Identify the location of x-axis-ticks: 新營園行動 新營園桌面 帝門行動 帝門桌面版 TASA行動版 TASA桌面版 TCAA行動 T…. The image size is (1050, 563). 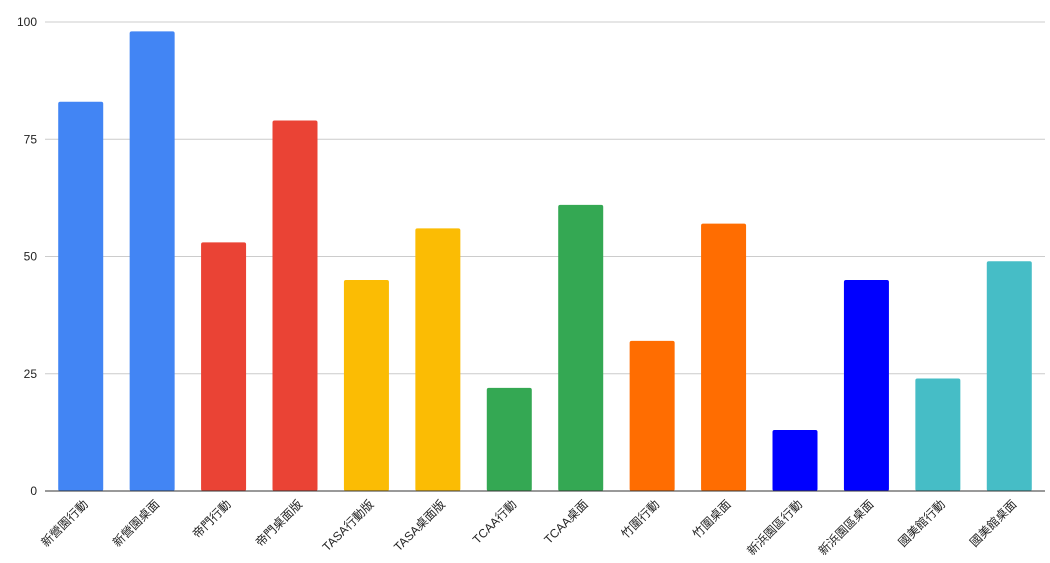
(529, 528).